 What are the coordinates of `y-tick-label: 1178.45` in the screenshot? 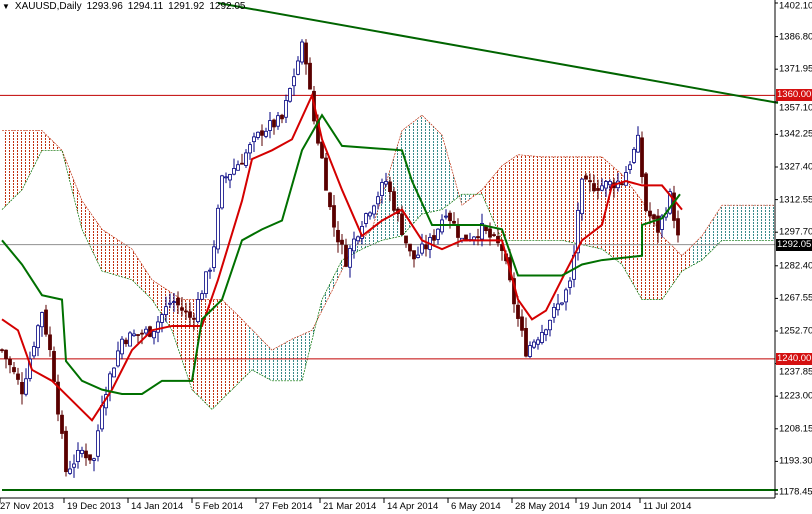 It's located at (795, 492).